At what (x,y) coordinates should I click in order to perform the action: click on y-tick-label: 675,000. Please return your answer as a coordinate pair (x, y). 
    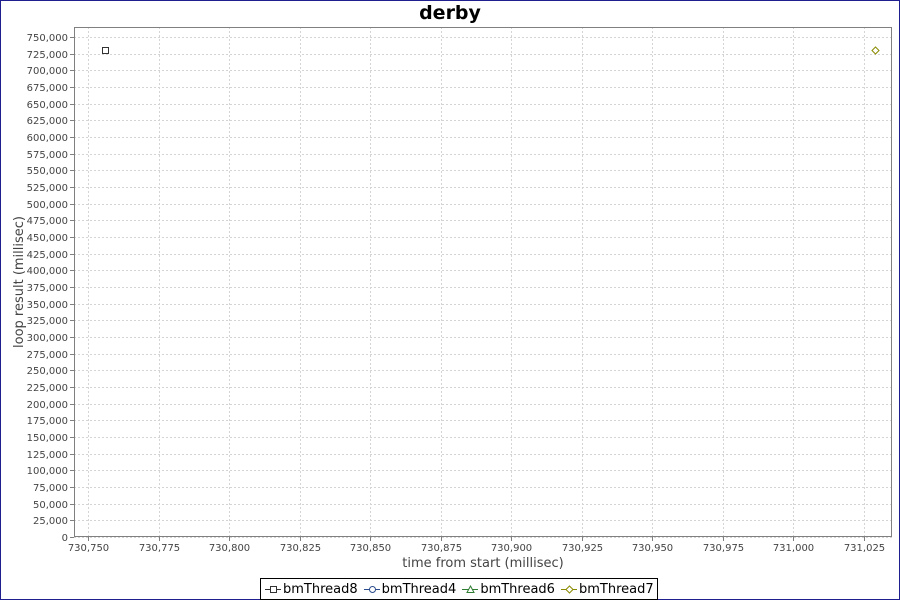
    Looking at the image, I should click on (47, 88).